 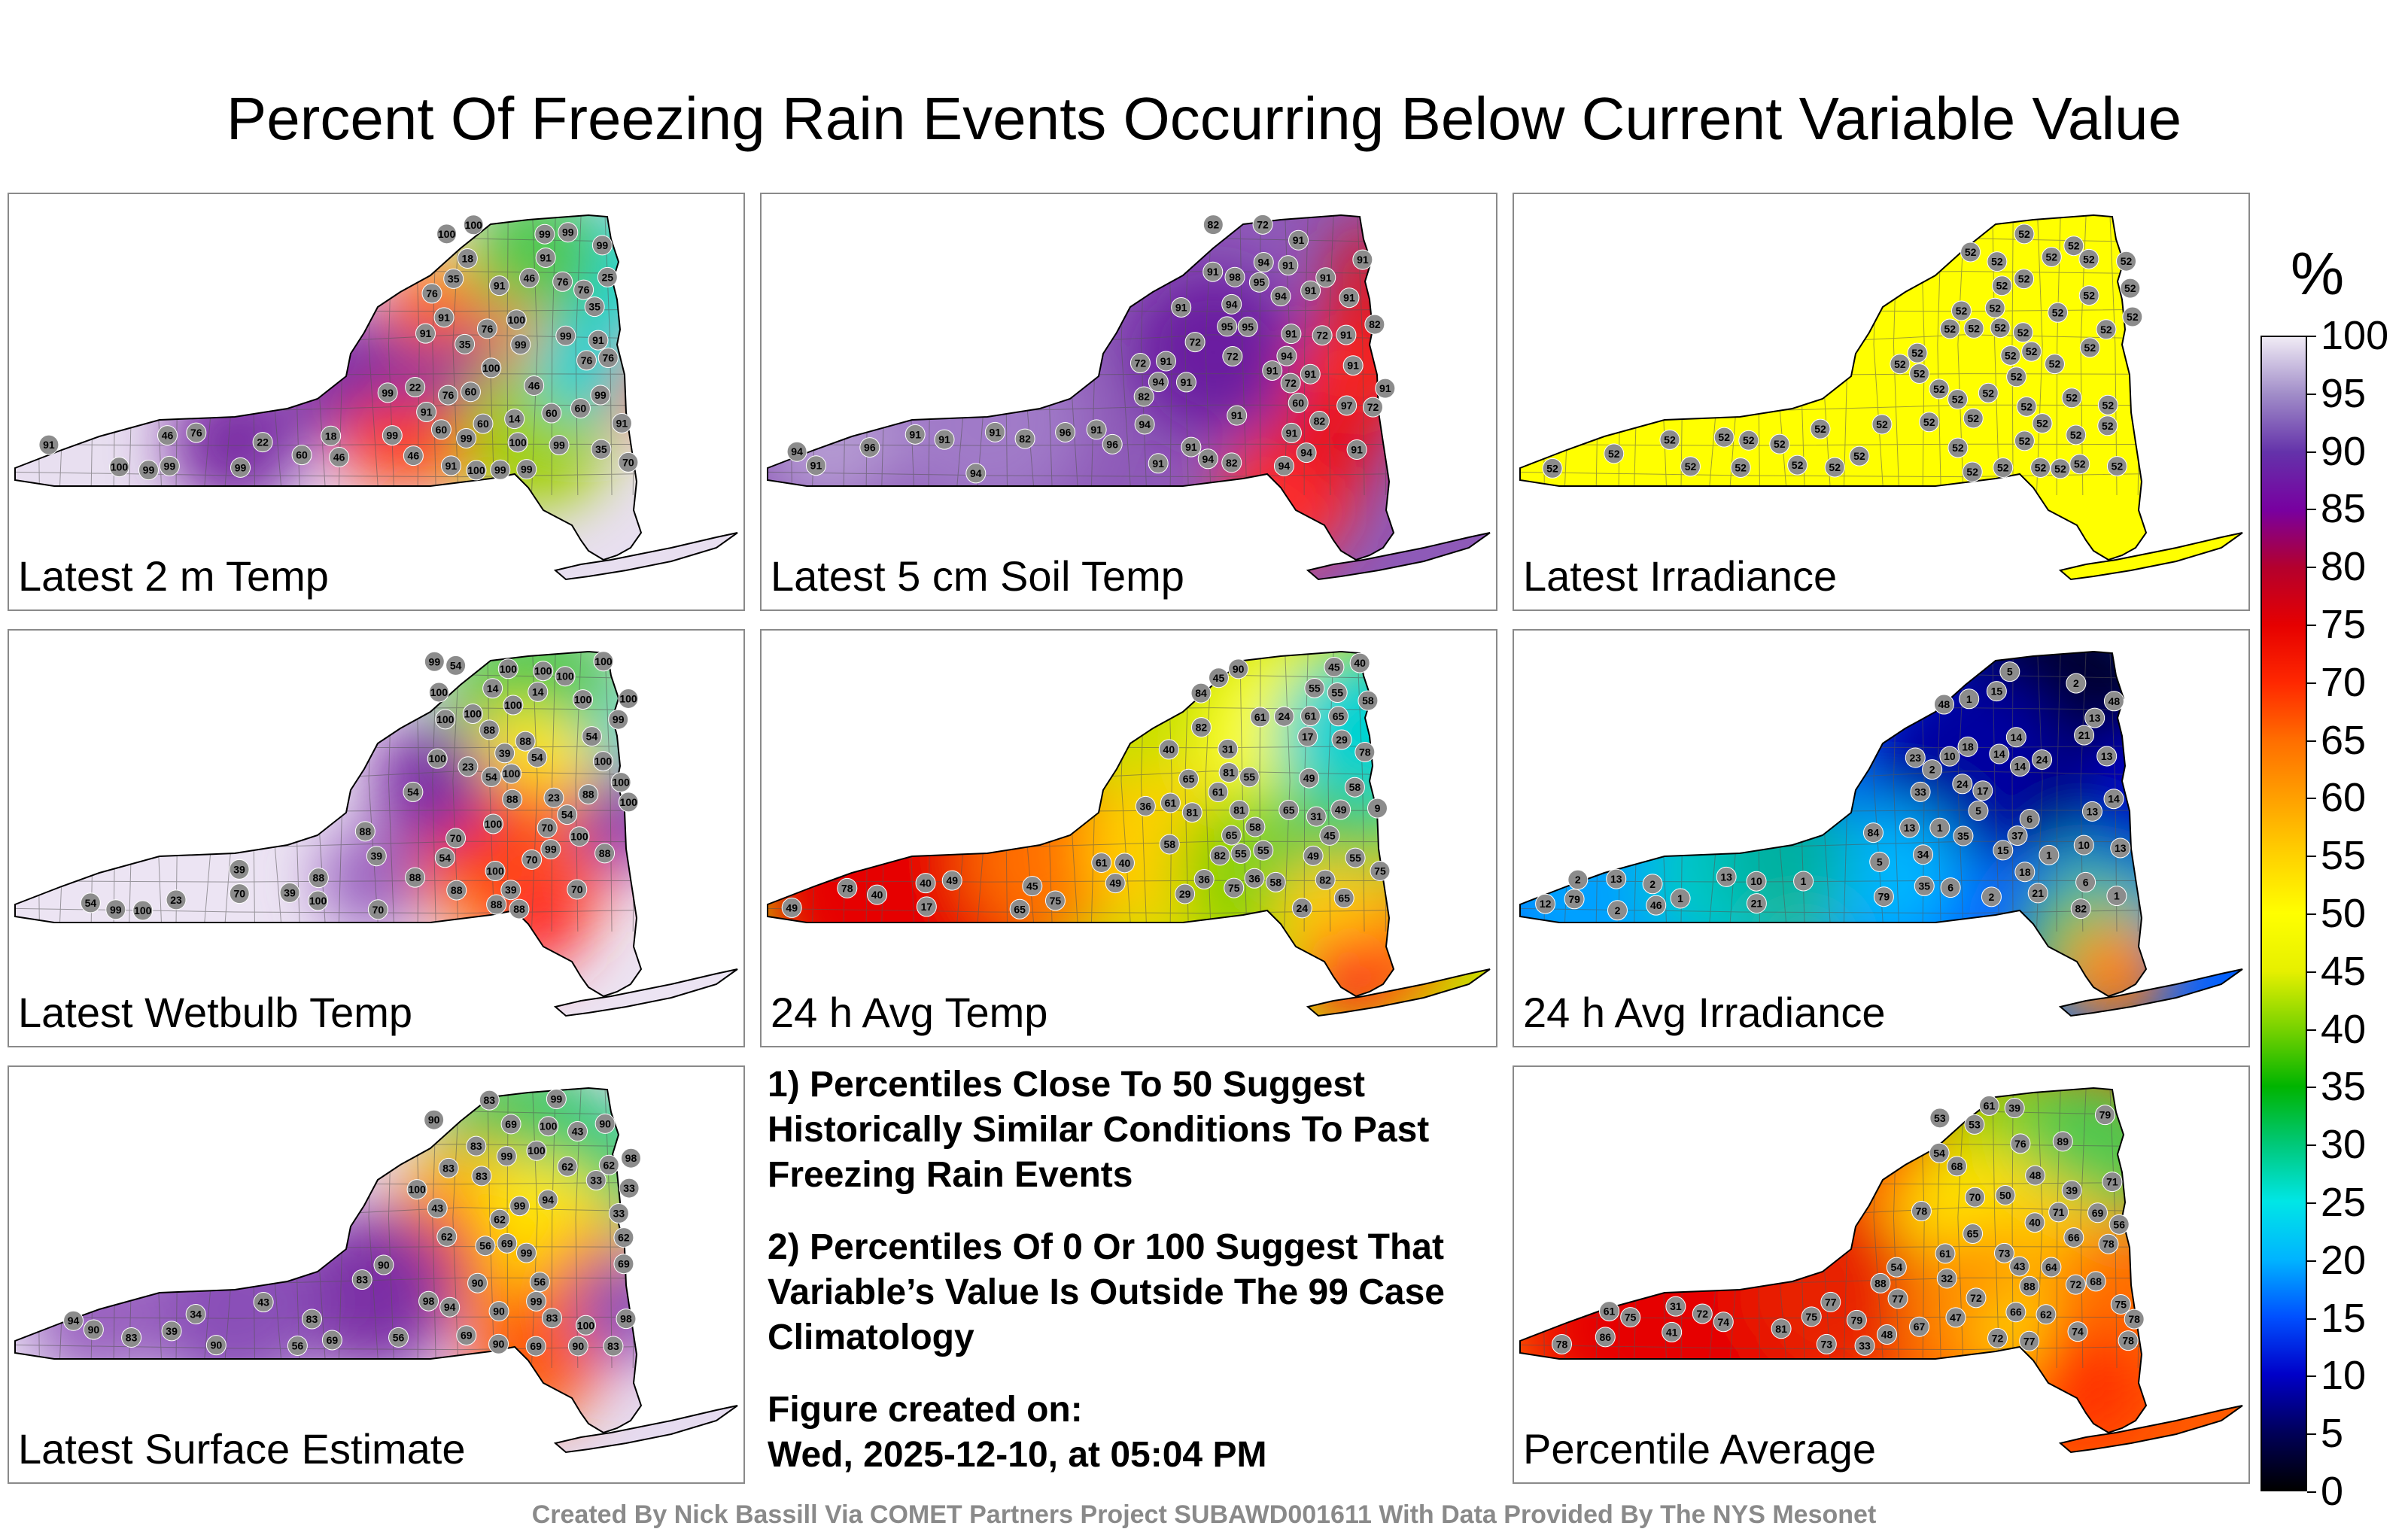 I want to click on station-value: 65, so click(x=1232, y=835).